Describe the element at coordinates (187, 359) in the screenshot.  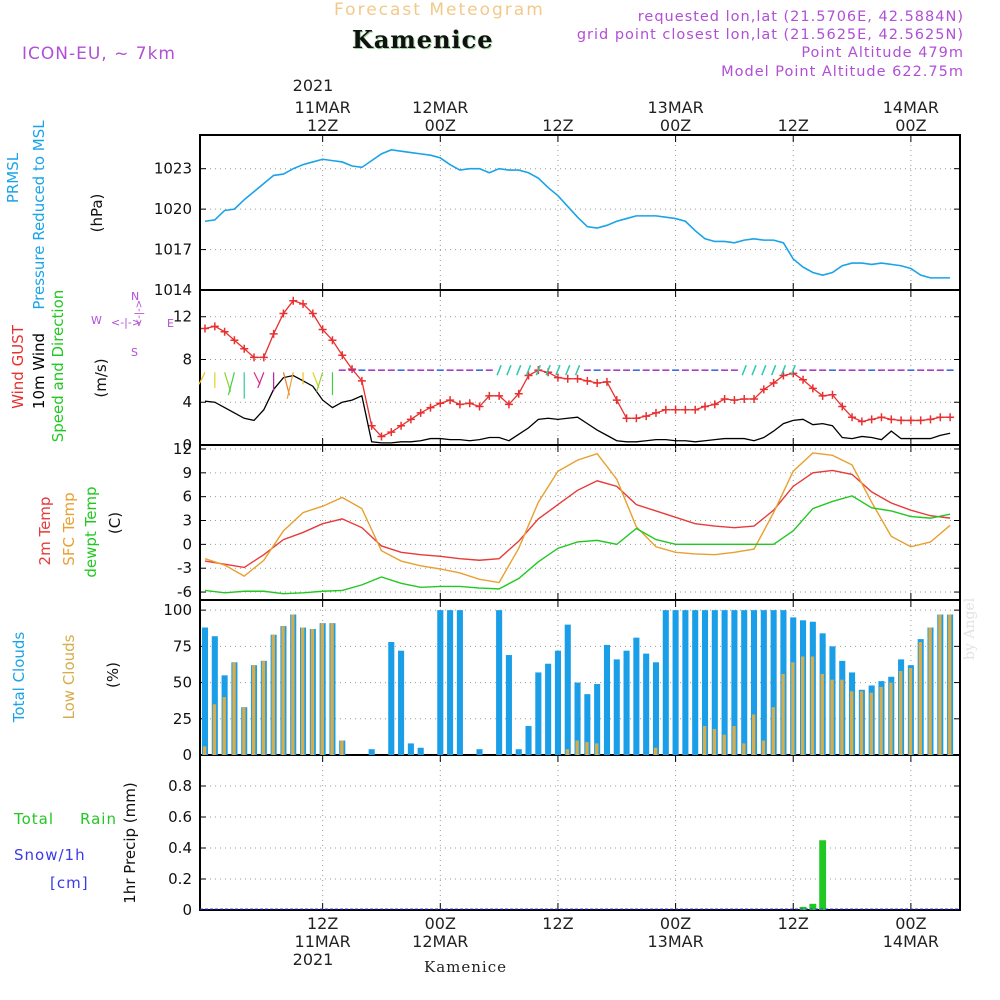
I see `y-tick-label: 8` at that location.